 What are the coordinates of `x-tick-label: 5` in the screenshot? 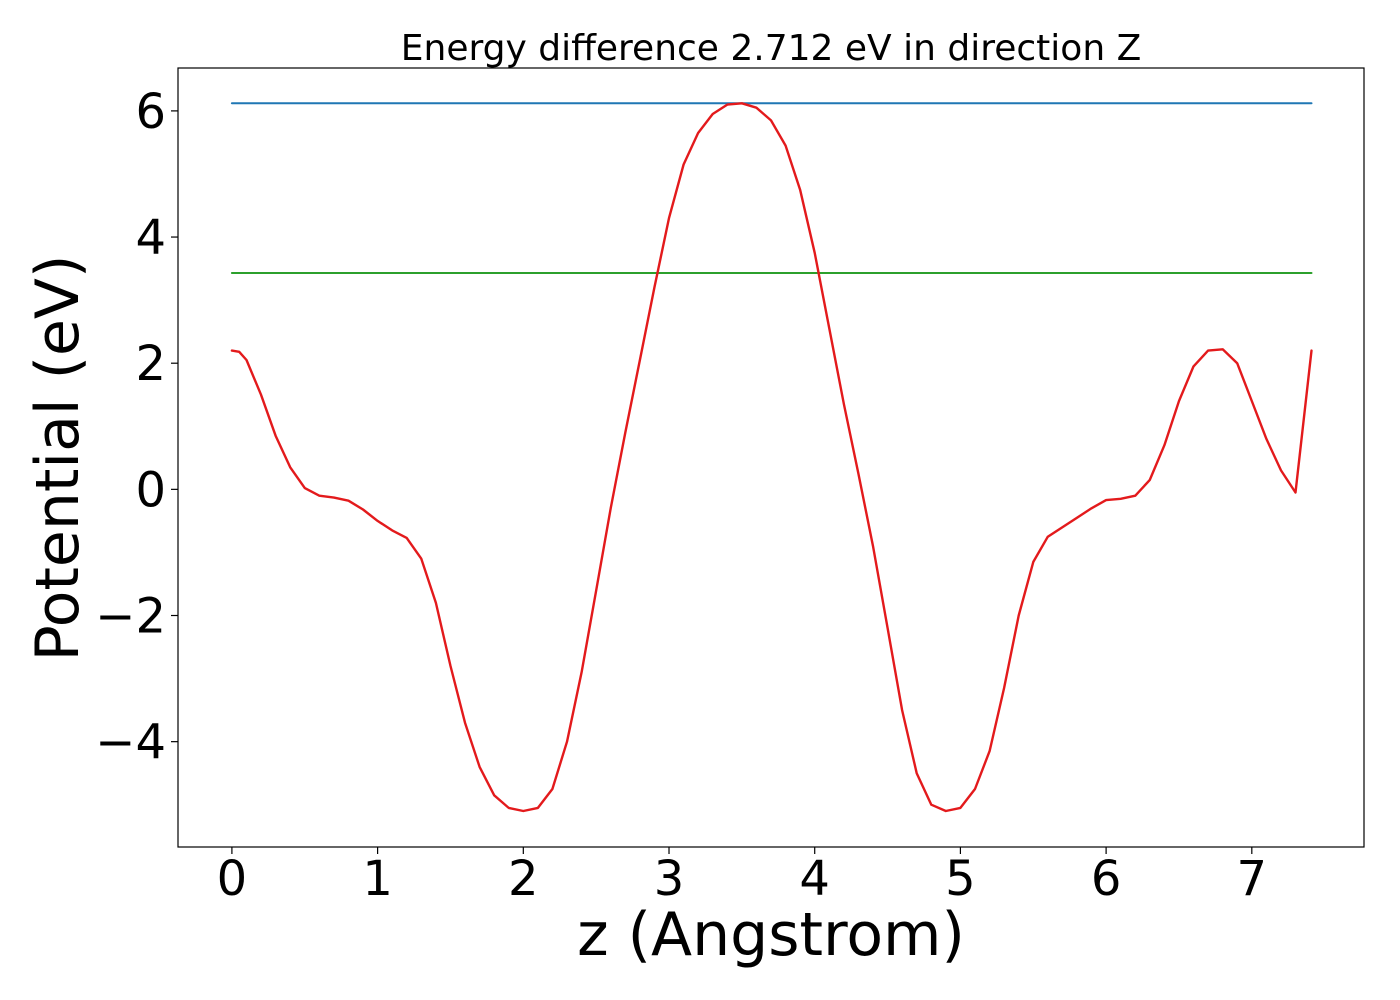 It's located at (960, 879).